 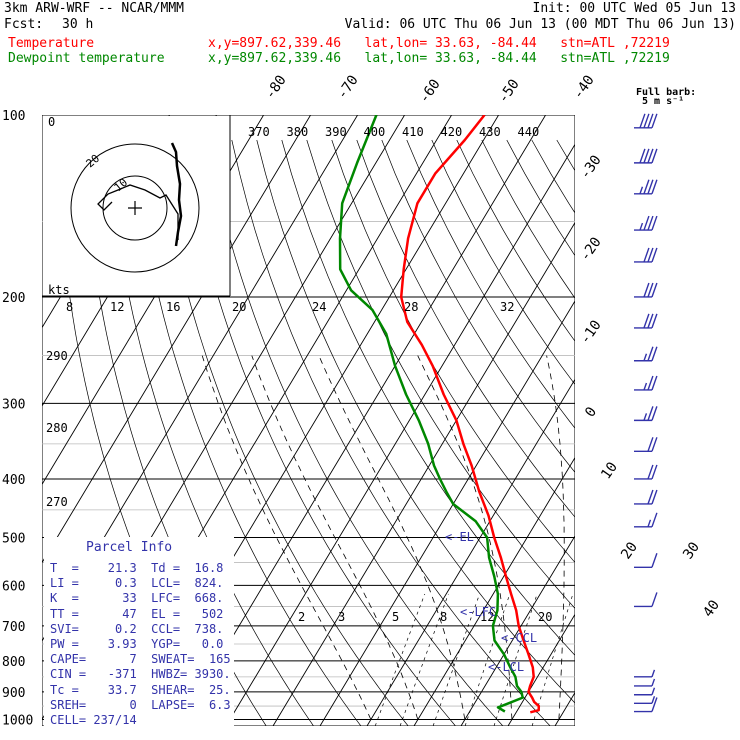 I want to click on speed-scale-label: 8, so click(x=69, y=307).